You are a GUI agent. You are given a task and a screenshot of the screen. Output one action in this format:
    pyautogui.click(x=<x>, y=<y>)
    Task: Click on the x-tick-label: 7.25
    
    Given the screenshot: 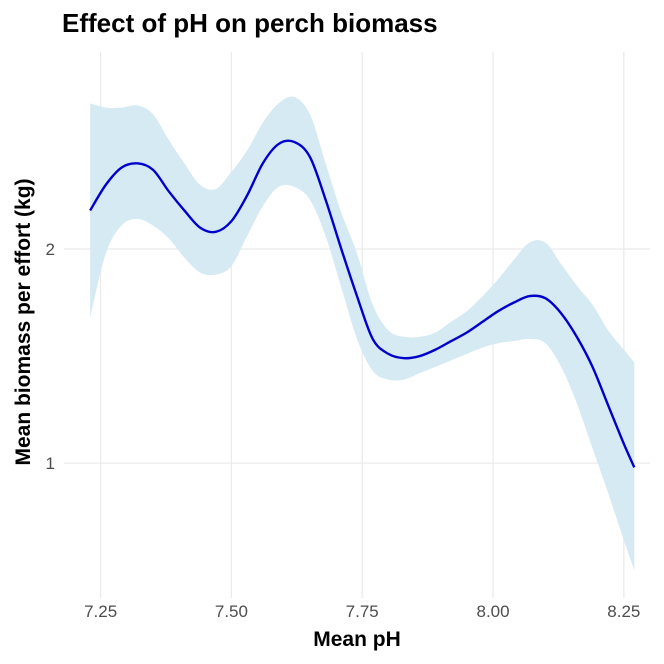 What is the action you would take?
    pyautogui.click(x=100, y=611)
    